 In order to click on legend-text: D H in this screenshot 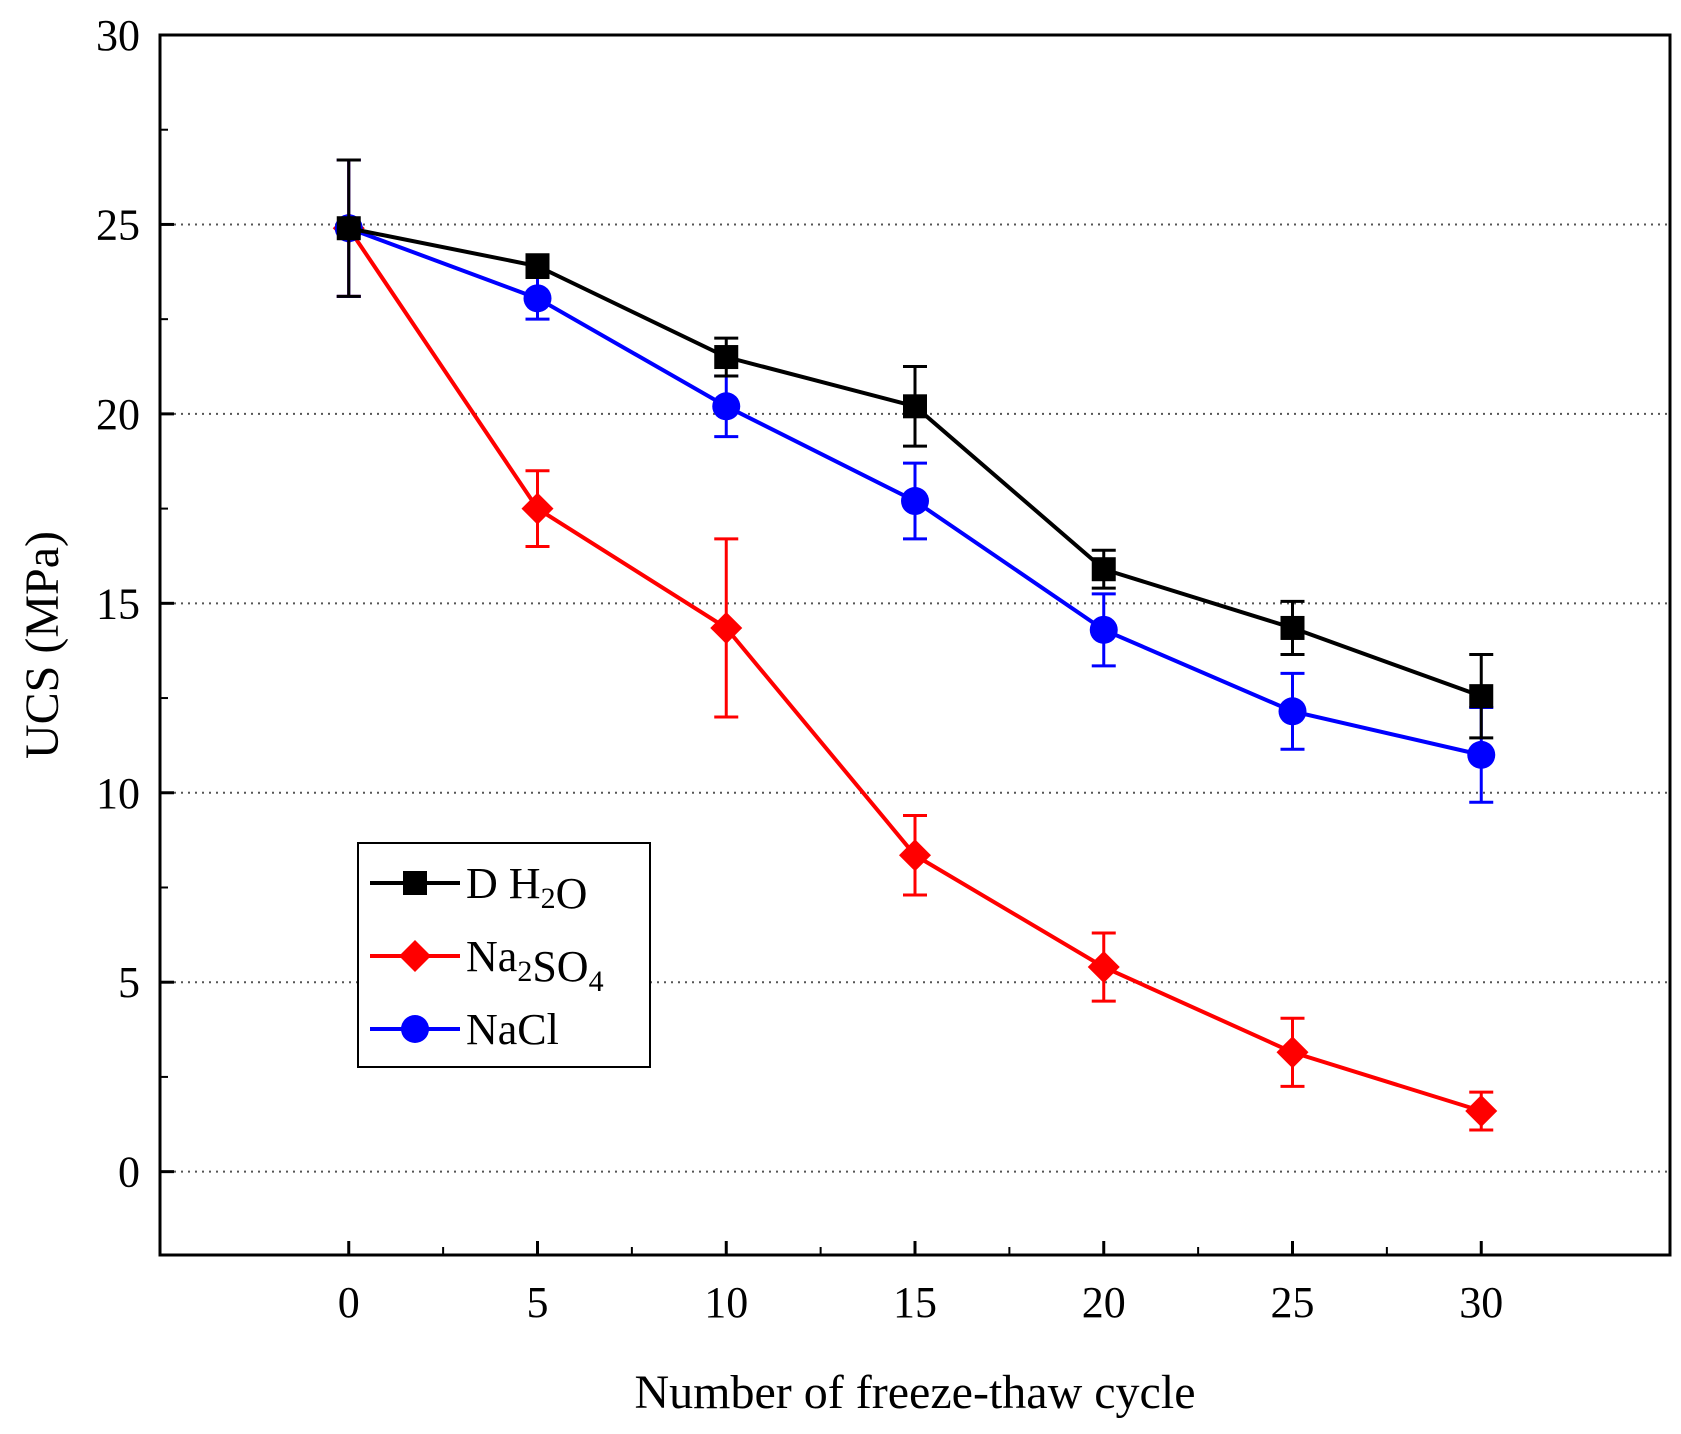, I will do `click(503, 883)`.